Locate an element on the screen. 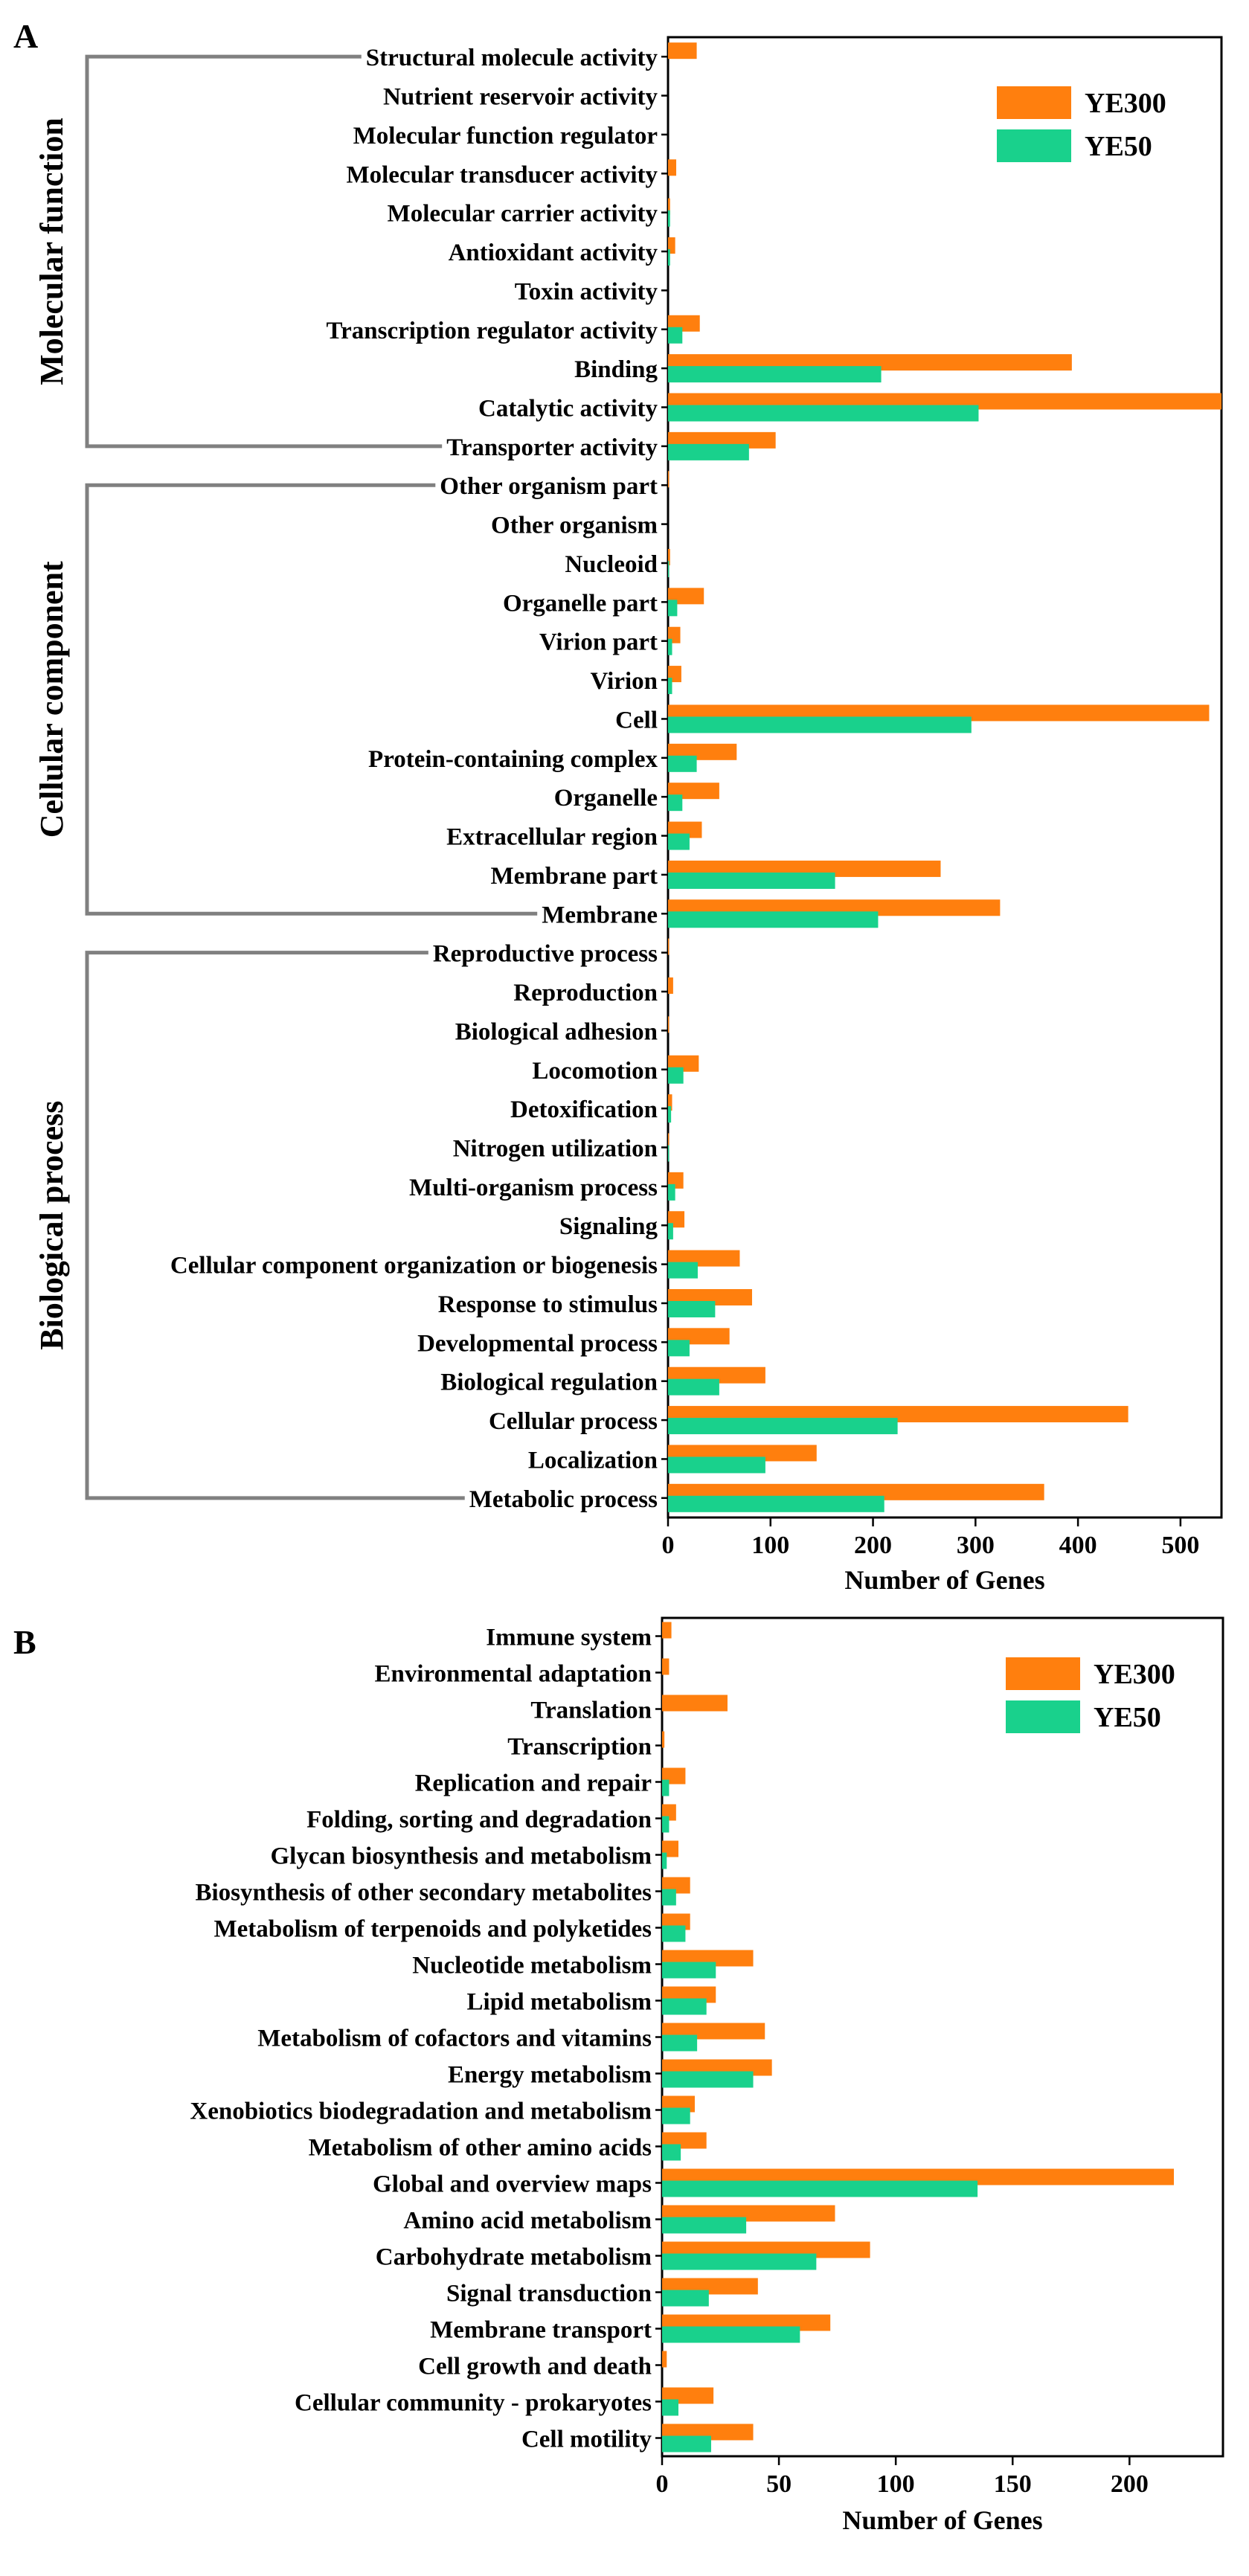  category-label: Membrane transport is located at coordinates (541, 2330).